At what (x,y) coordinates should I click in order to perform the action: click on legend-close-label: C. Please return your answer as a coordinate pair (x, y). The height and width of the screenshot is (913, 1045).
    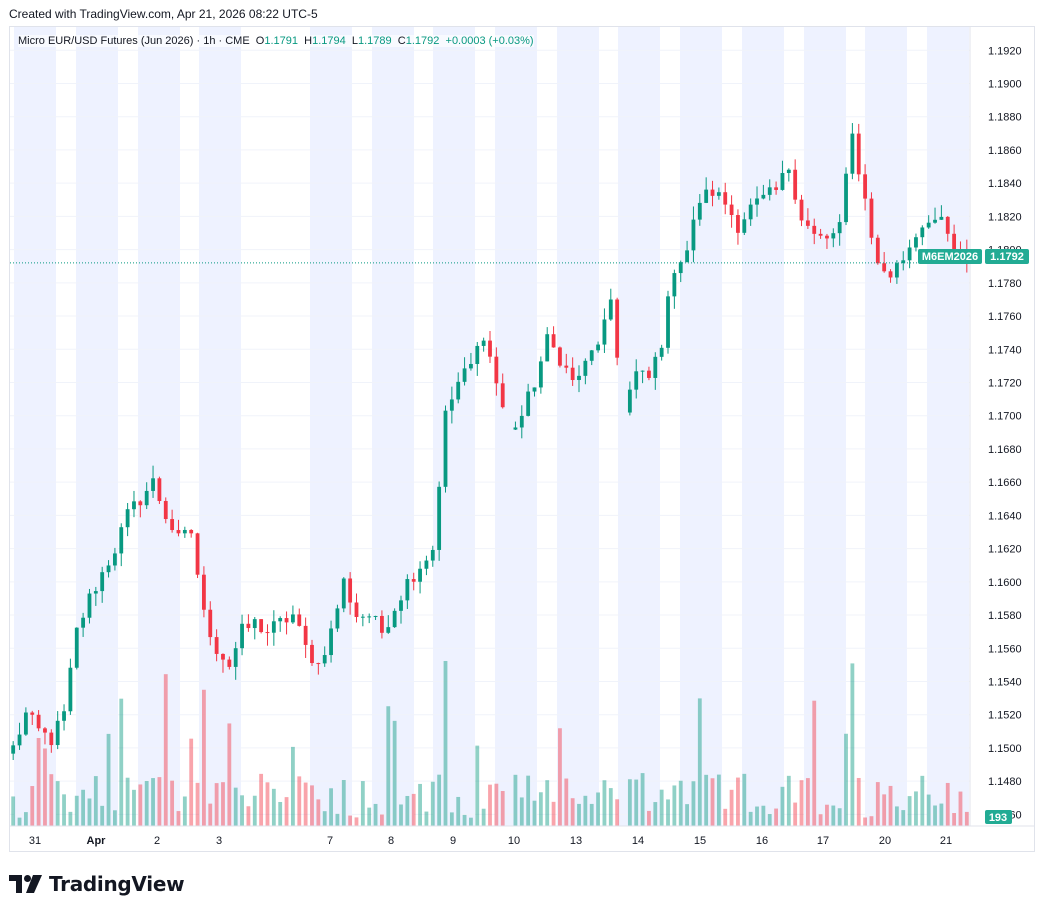
    Looking at the image, I should click on (401, 41).